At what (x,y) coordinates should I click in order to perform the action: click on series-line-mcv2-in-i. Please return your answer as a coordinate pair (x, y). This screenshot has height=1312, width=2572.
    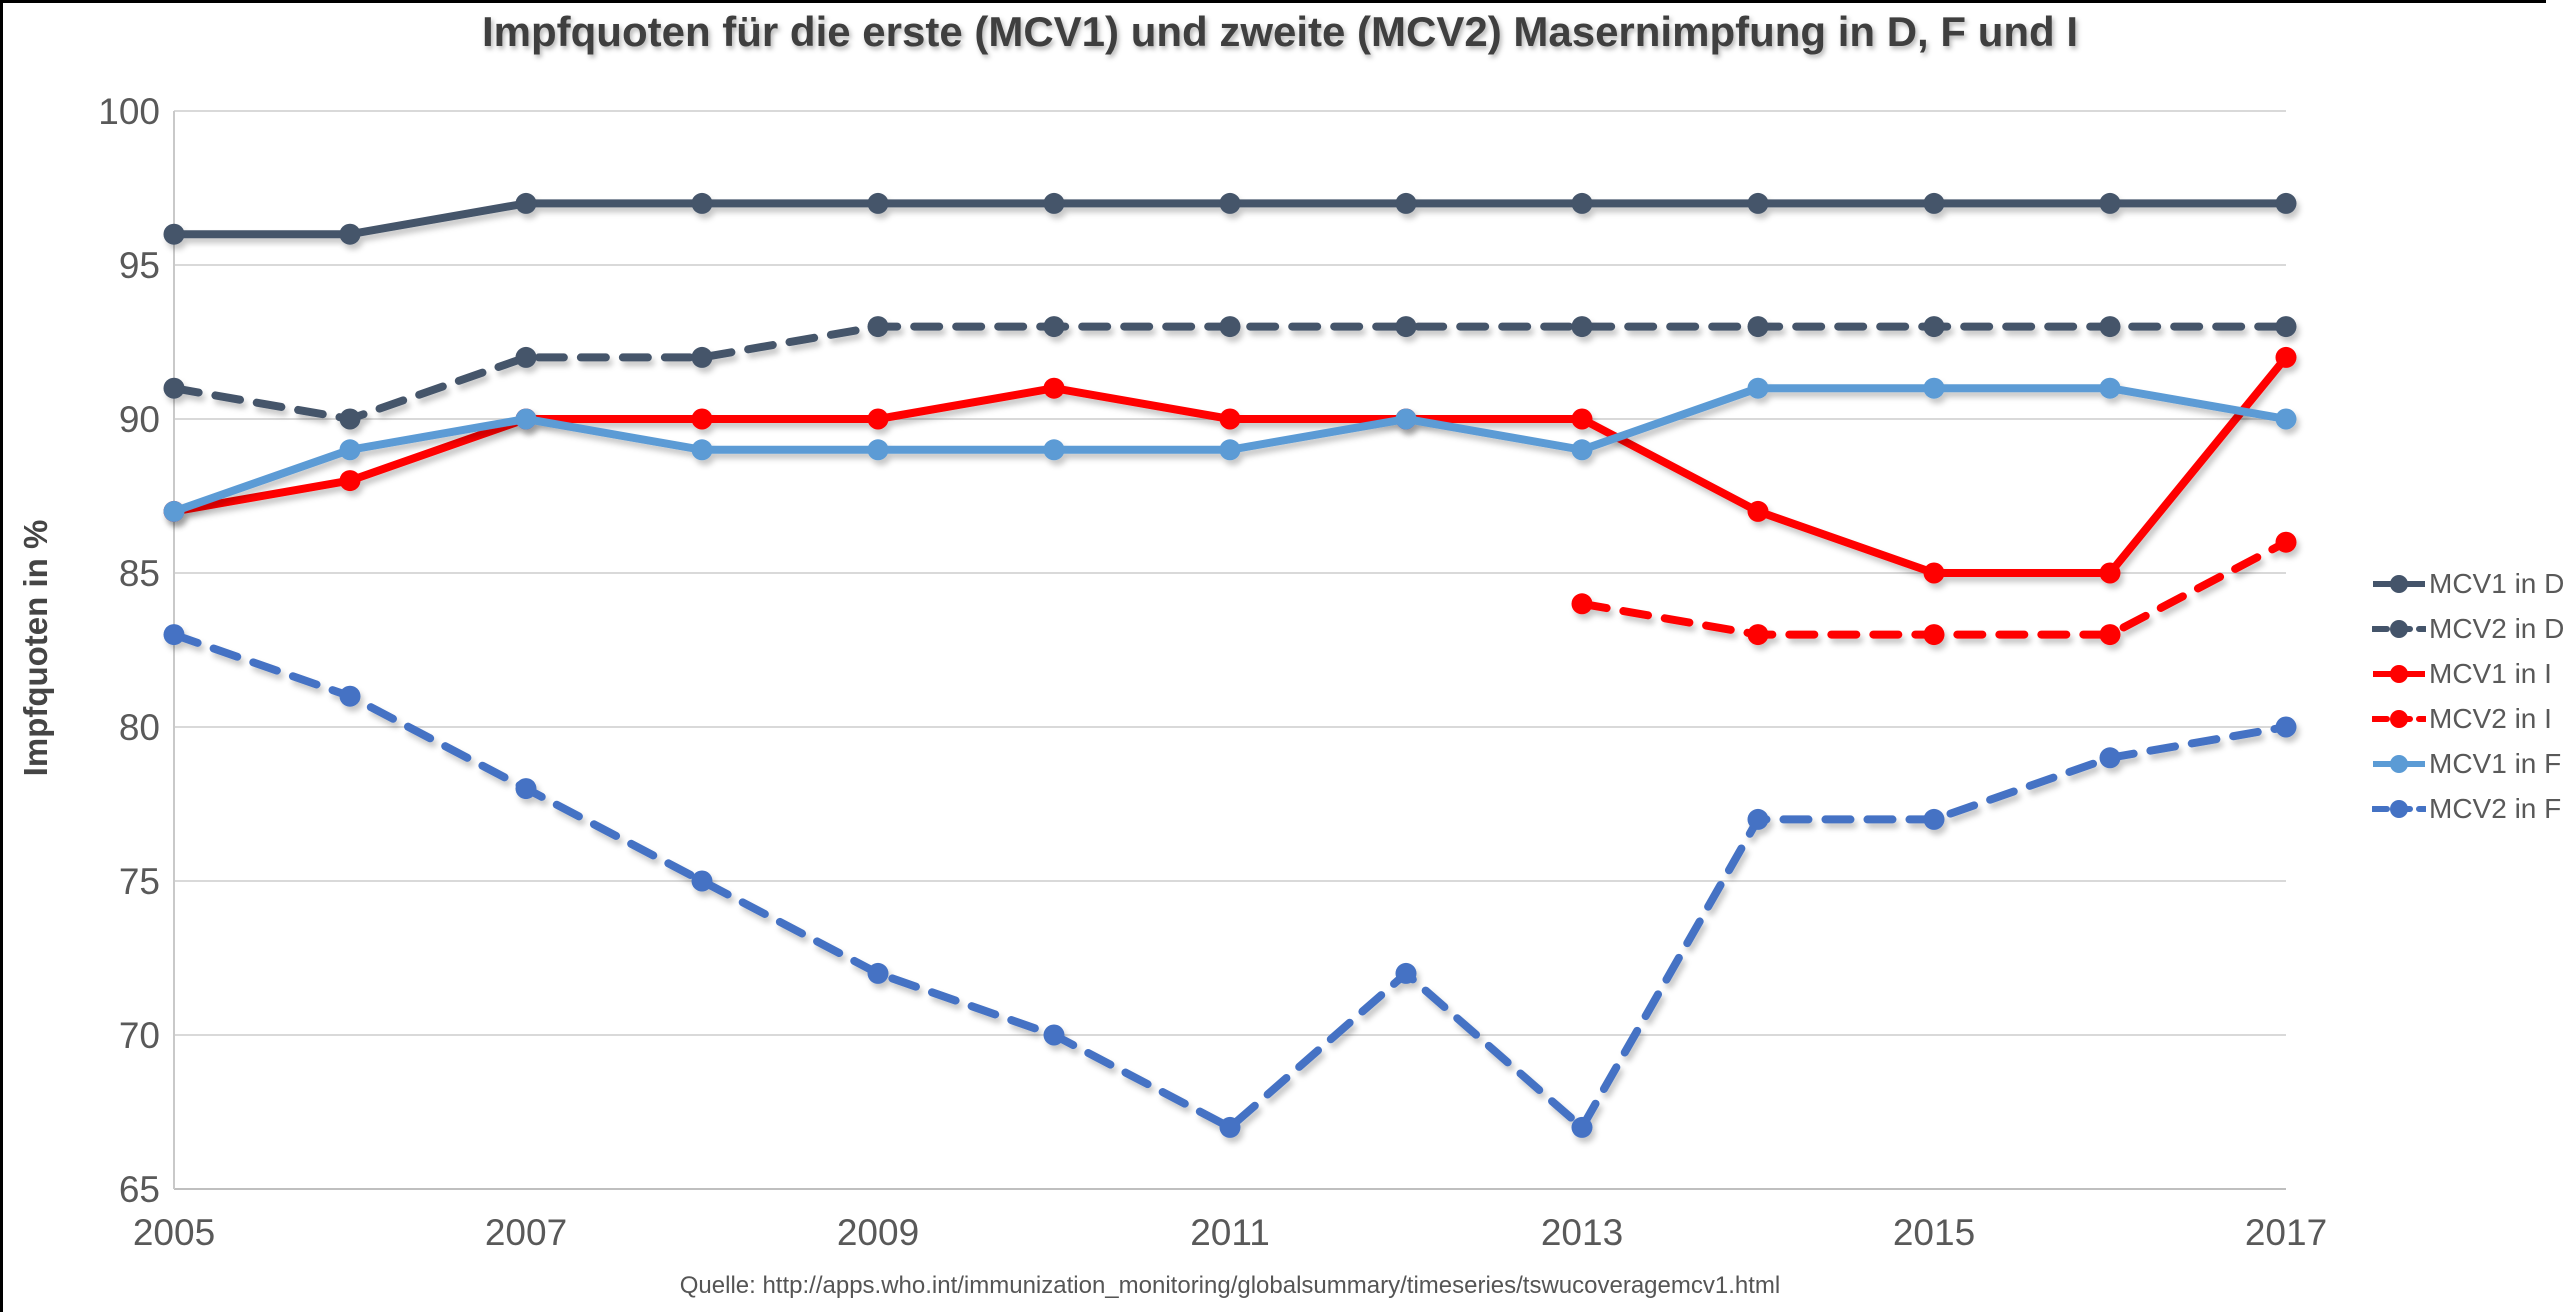
    Looking at the image, I should click on (1934, 588).